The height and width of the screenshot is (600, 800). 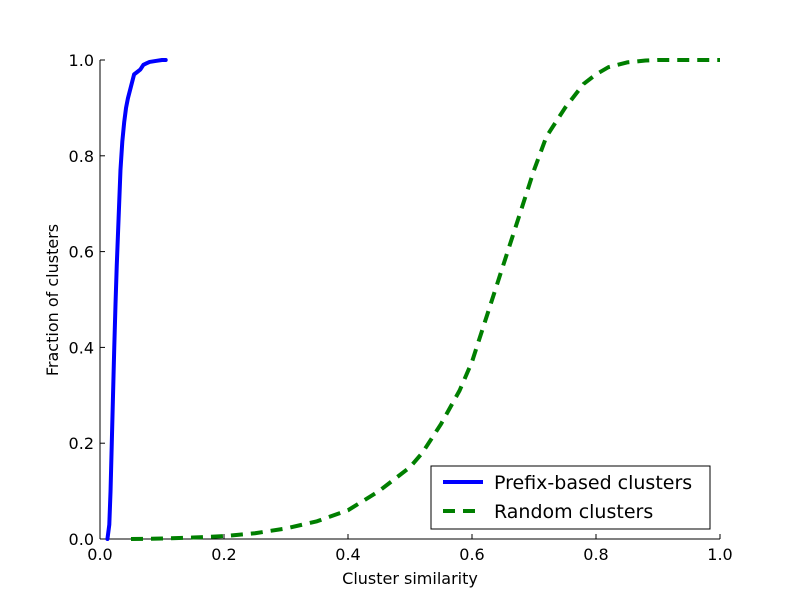 What do you see at coordinates (595, 554) in the screenshot?
I see `x-tick-label: 0.8` at bounding box center [595, 554].